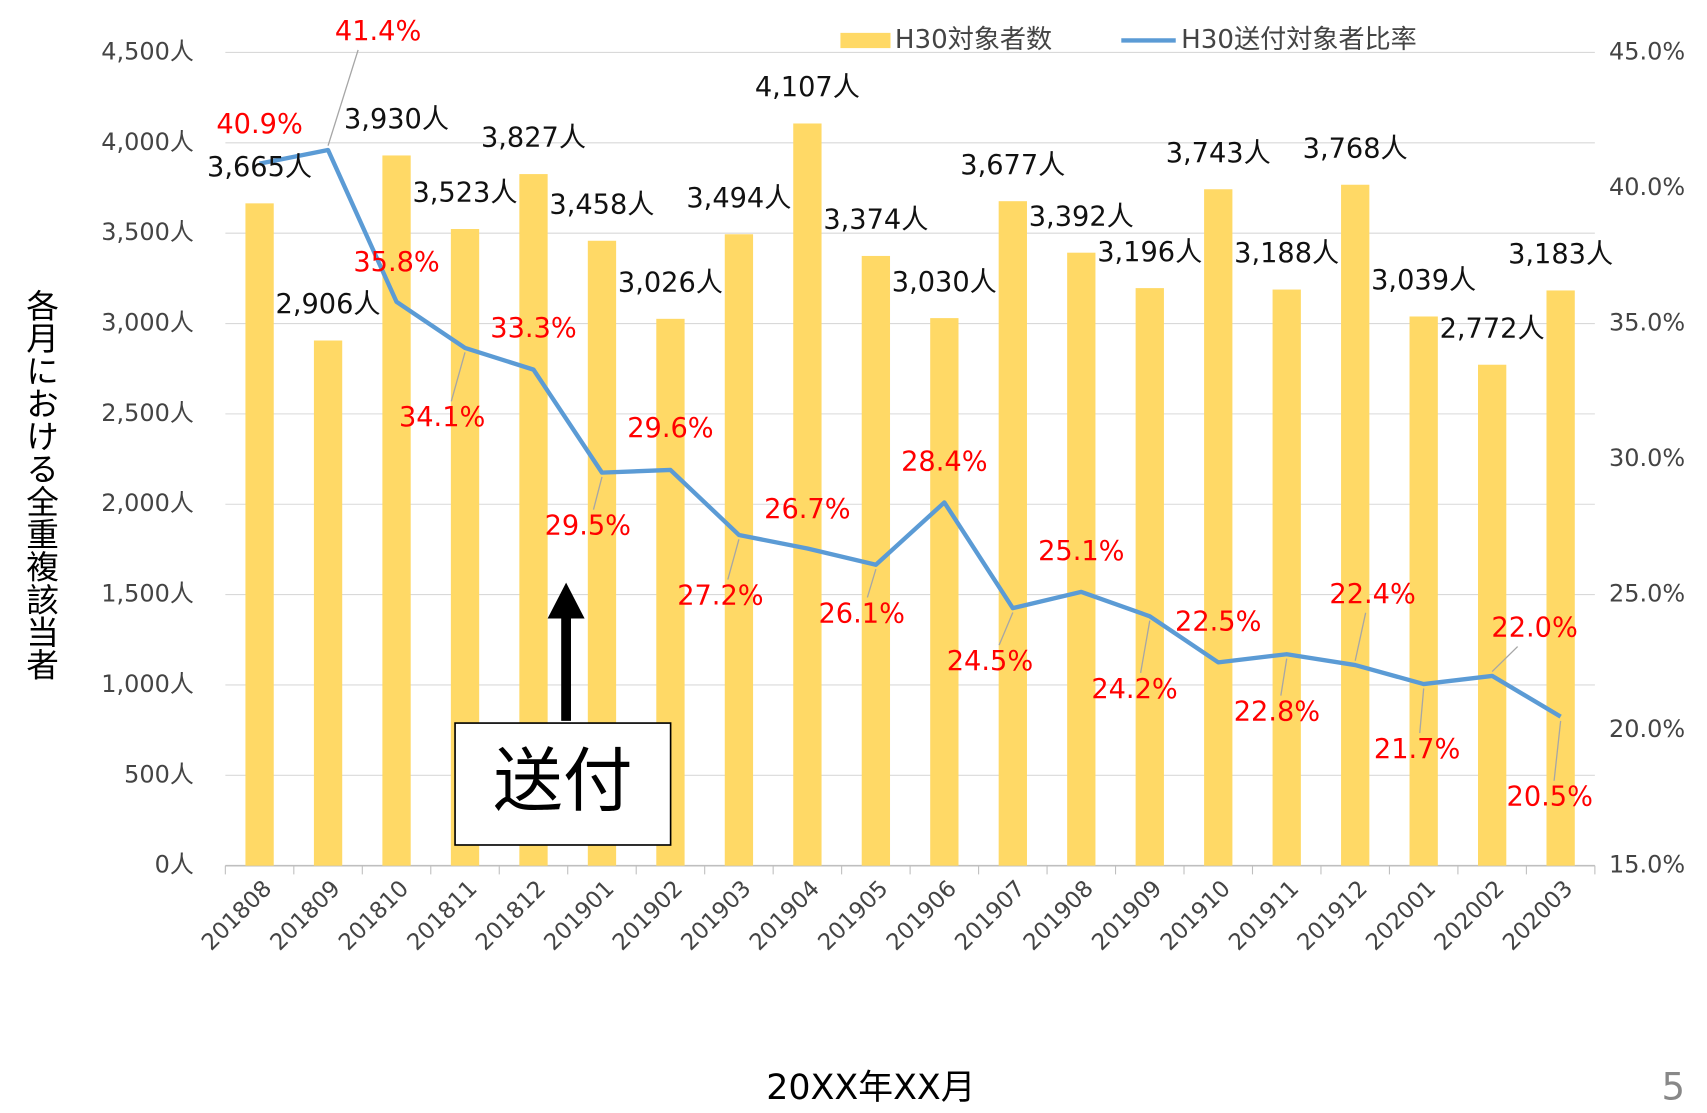 This screenshot has width=1707, height=1113. I want to click on x-tick-label: 201907, so click(990, 916).